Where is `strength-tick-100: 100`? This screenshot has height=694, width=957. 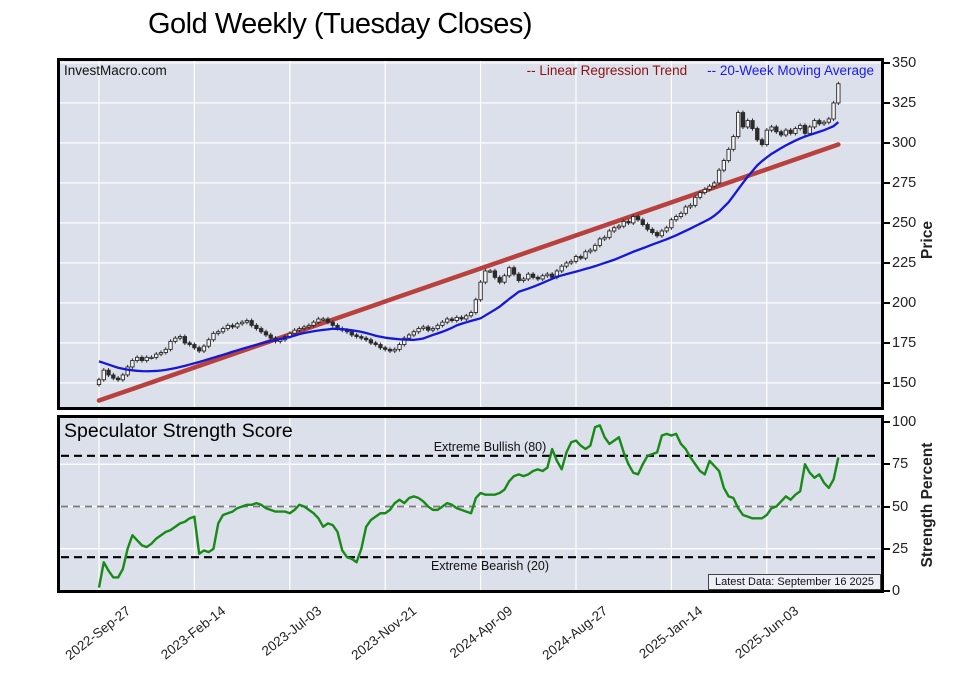
strength-tick-100: 100 is located at coordinates (904, 422).